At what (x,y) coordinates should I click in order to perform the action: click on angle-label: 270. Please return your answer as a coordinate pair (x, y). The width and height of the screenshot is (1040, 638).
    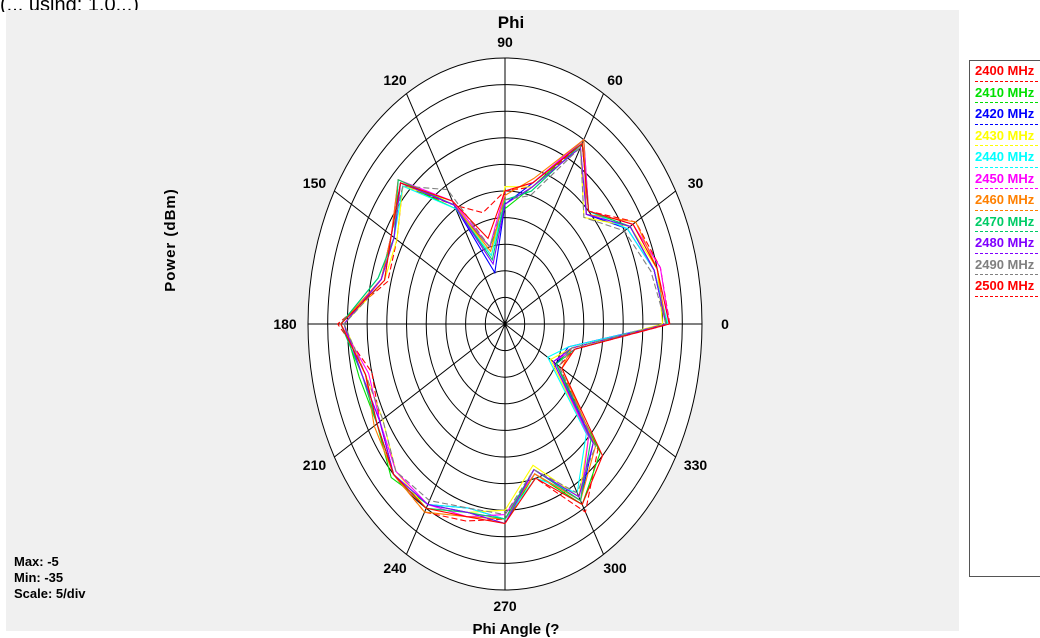
    Looking at the image, I should click on (505, 606).